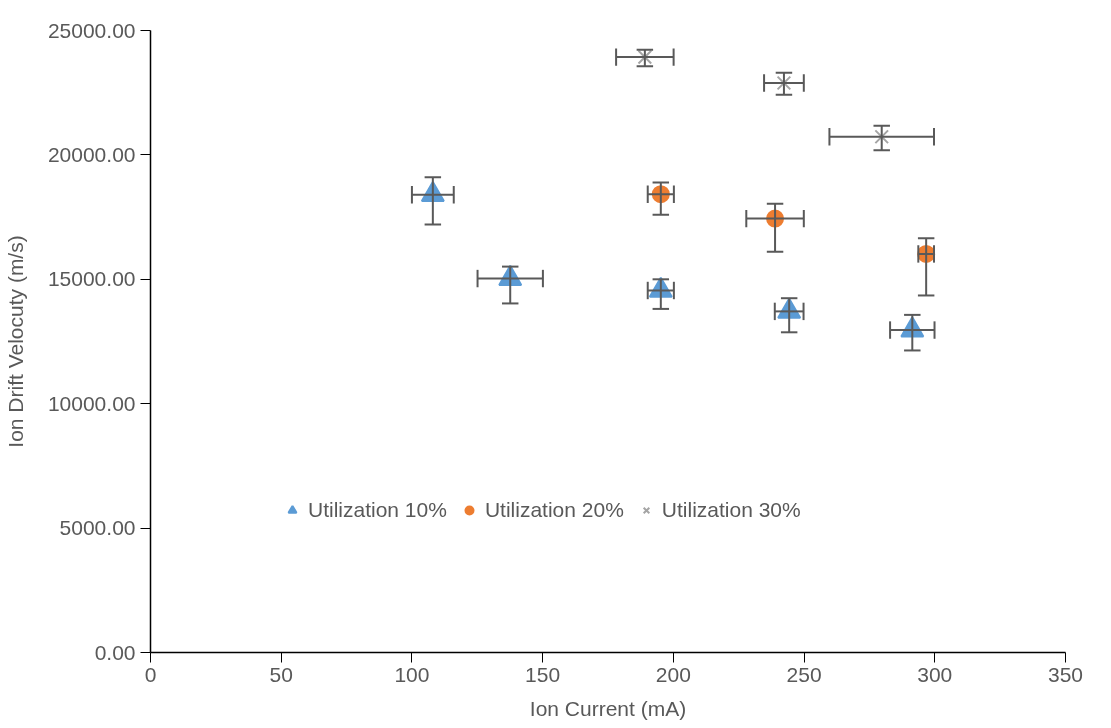 The width and height of the screenshot is (1111, 728). Describe the element at coordinates (91, 279) in the screenshot. I see `y-tick-label: 15000.00` at that location.